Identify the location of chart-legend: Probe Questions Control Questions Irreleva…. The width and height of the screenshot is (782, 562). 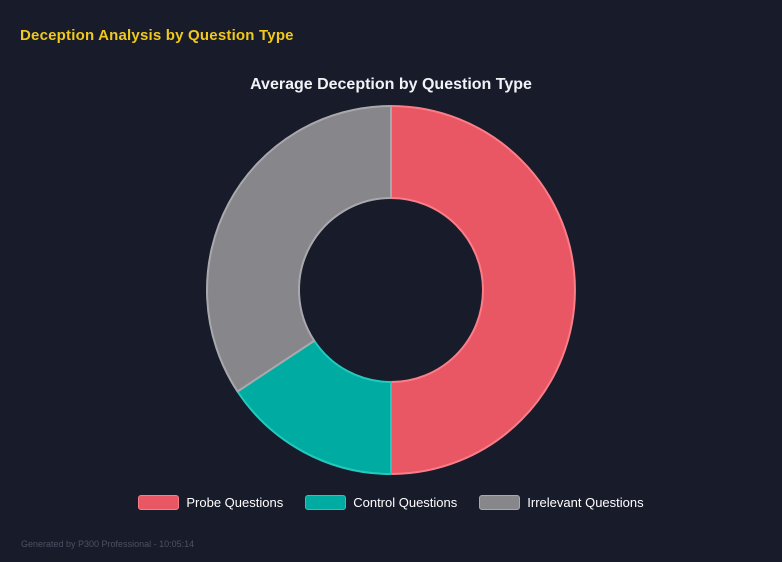
(391, 502).